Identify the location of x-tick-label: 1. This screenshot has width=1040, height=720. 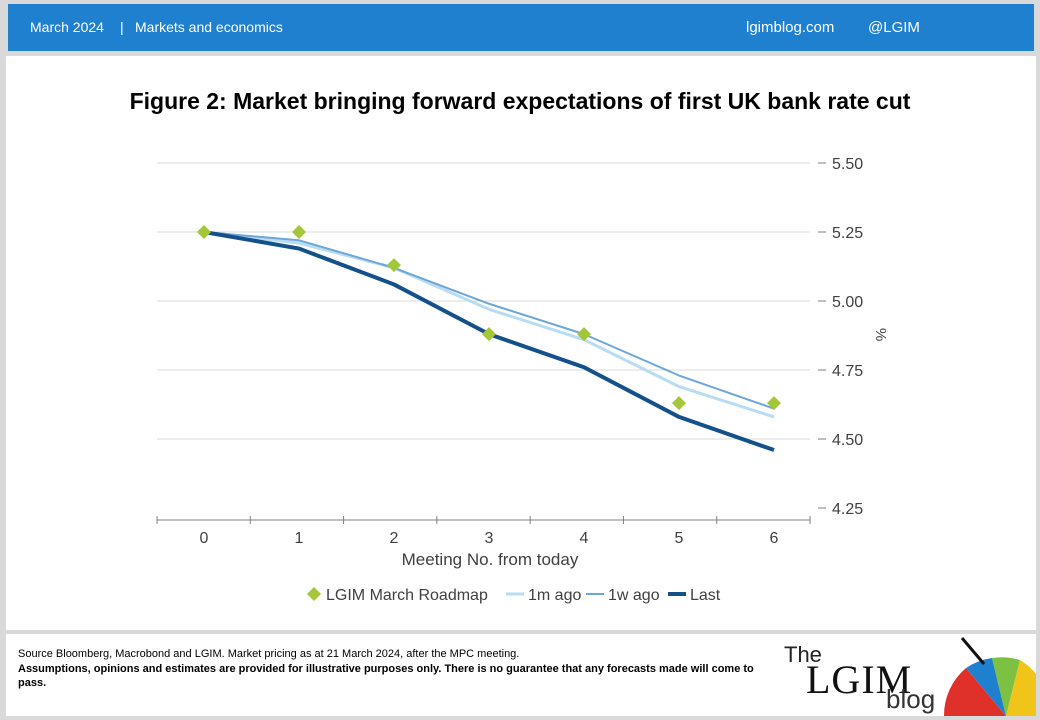
(299, 538).